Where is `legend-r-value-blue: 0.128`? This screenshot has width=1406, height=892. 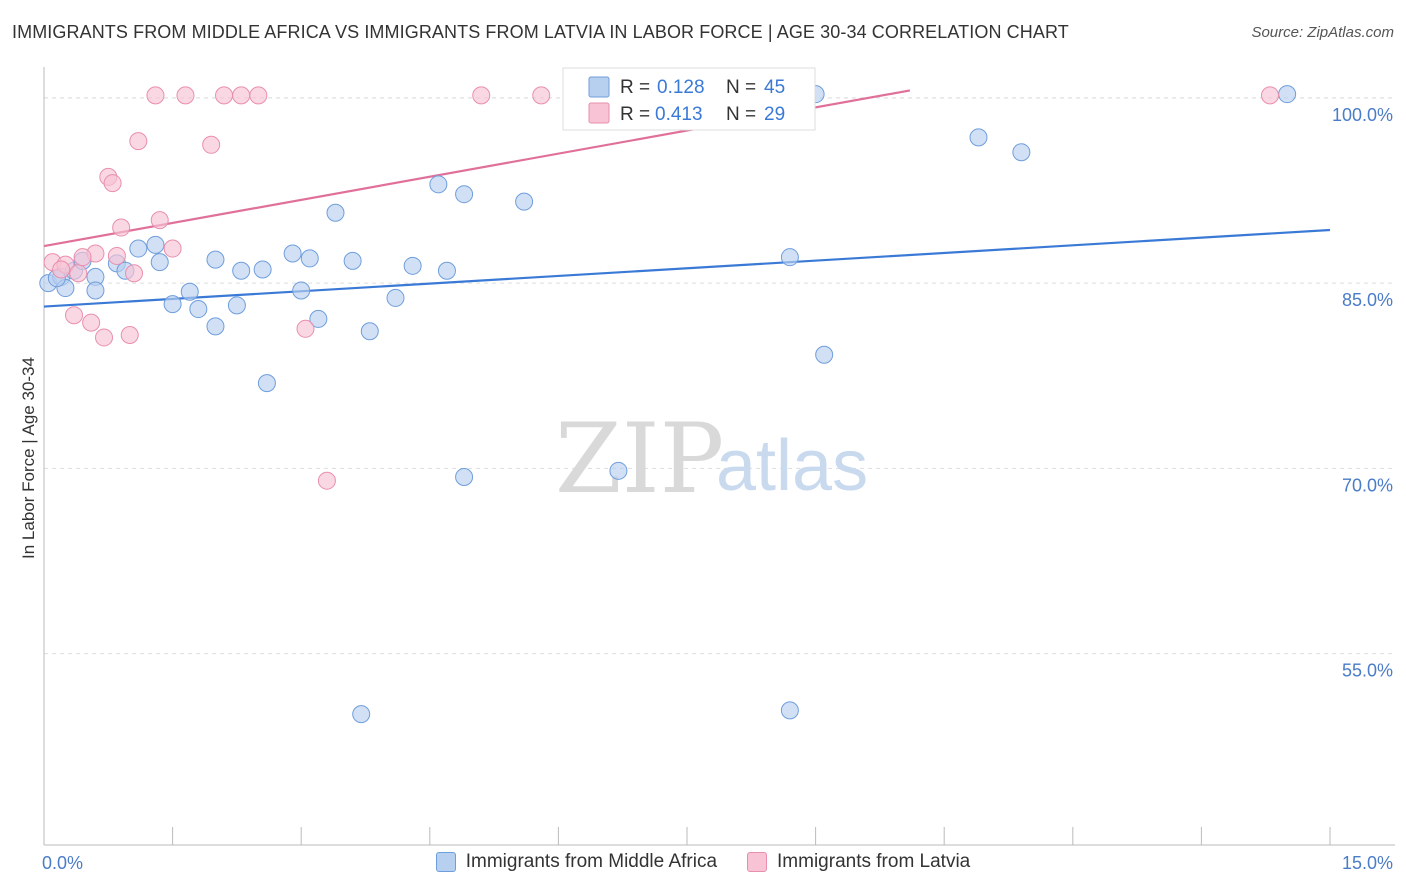
legend-r-value-blue: 0.128 is located at coordinates (681, 87).